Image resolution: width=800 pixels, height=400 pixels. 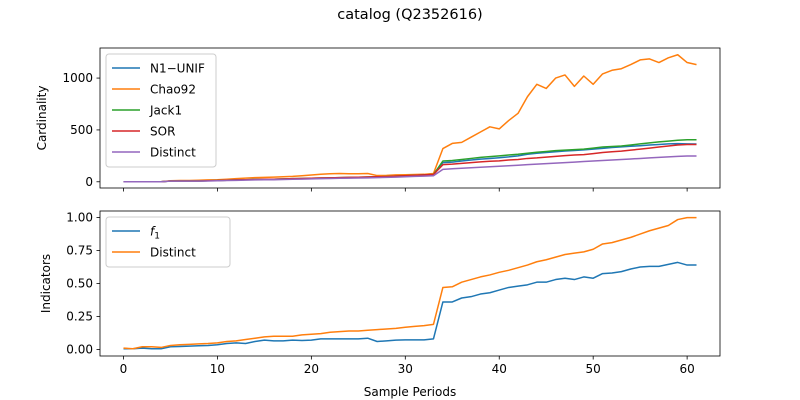 I want to click on legend-label: f1, so click(x=155, y=233).